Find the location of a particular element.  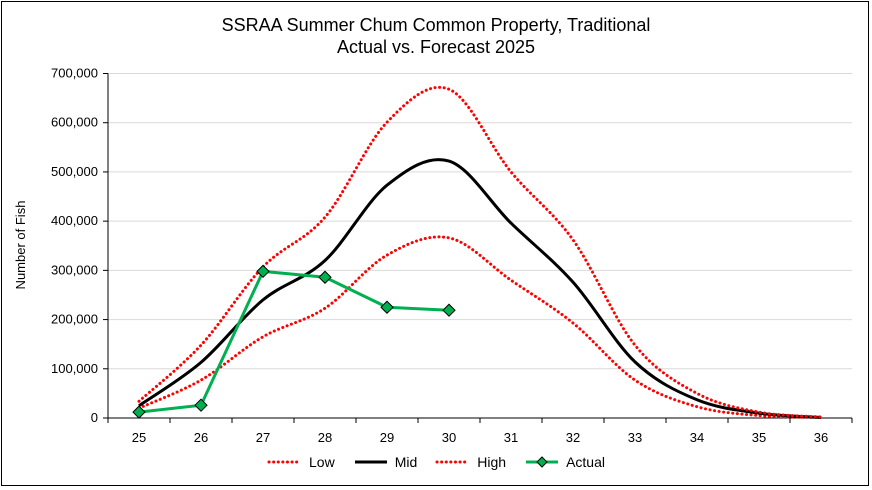

y-tick-label: 600,000 is located at coordinates (74, 122).